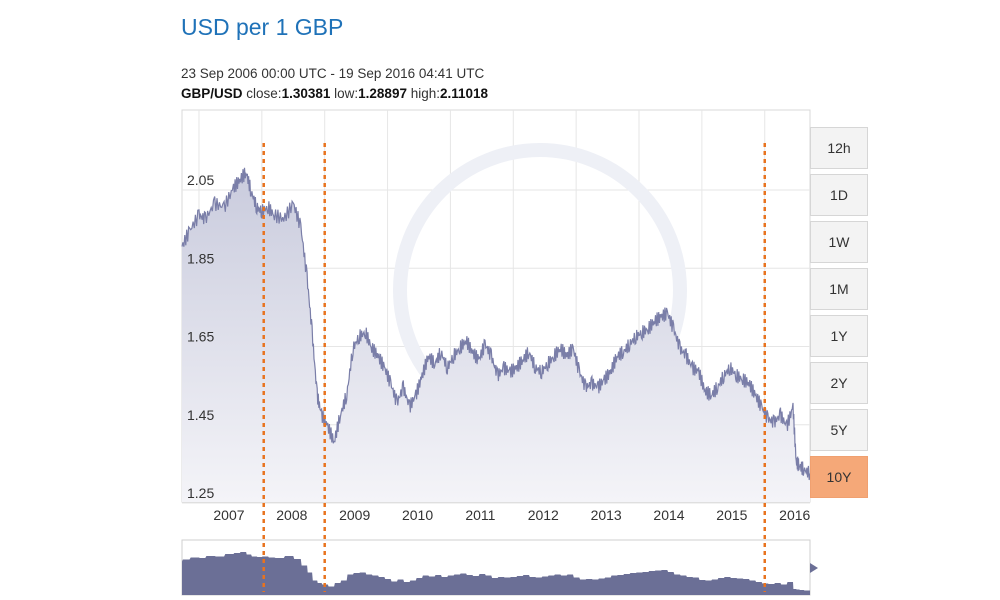  Describe the element at coordinates (264, 93) in the screenshot. I see `quote-close-label: close:` at that location.